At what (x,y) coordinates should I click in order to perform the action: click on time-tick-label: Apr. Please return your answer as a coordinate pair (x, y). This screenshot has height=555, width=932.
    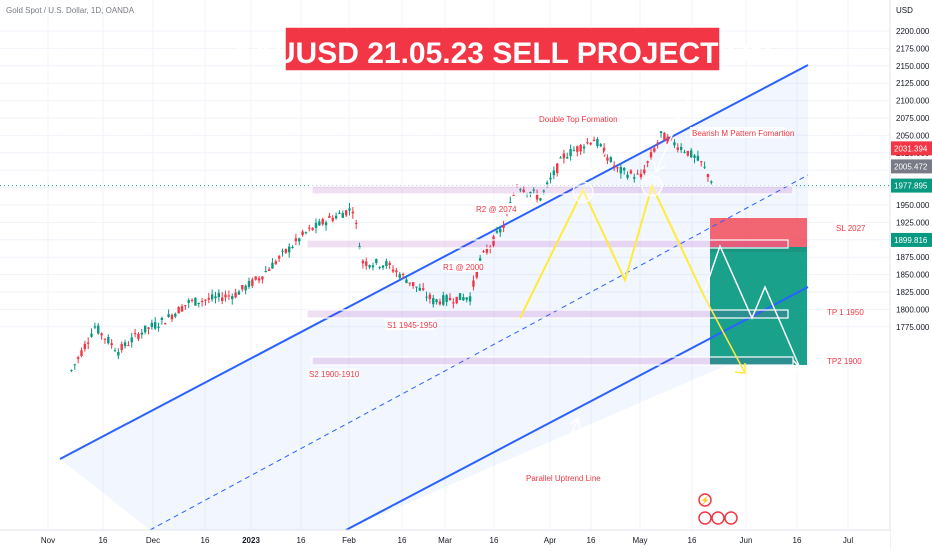
    Looking at the image, I should click on (550, 540).